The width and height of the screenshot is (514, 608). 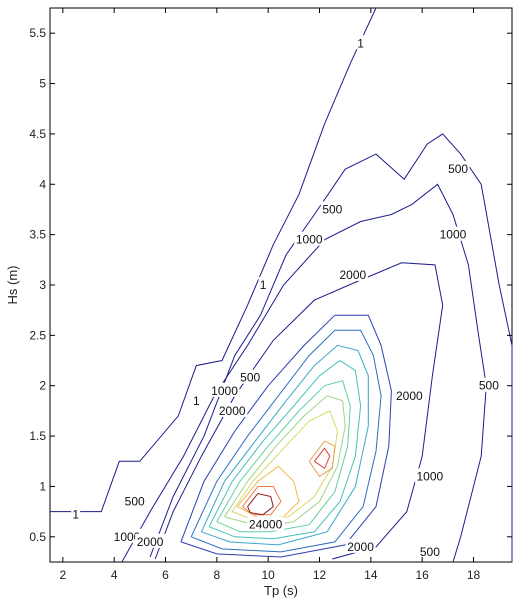 What do you see at coordinates (37, 33) in the screenshot?
I see `y-tick-label: 5.5` at bounding box center [37, 33].